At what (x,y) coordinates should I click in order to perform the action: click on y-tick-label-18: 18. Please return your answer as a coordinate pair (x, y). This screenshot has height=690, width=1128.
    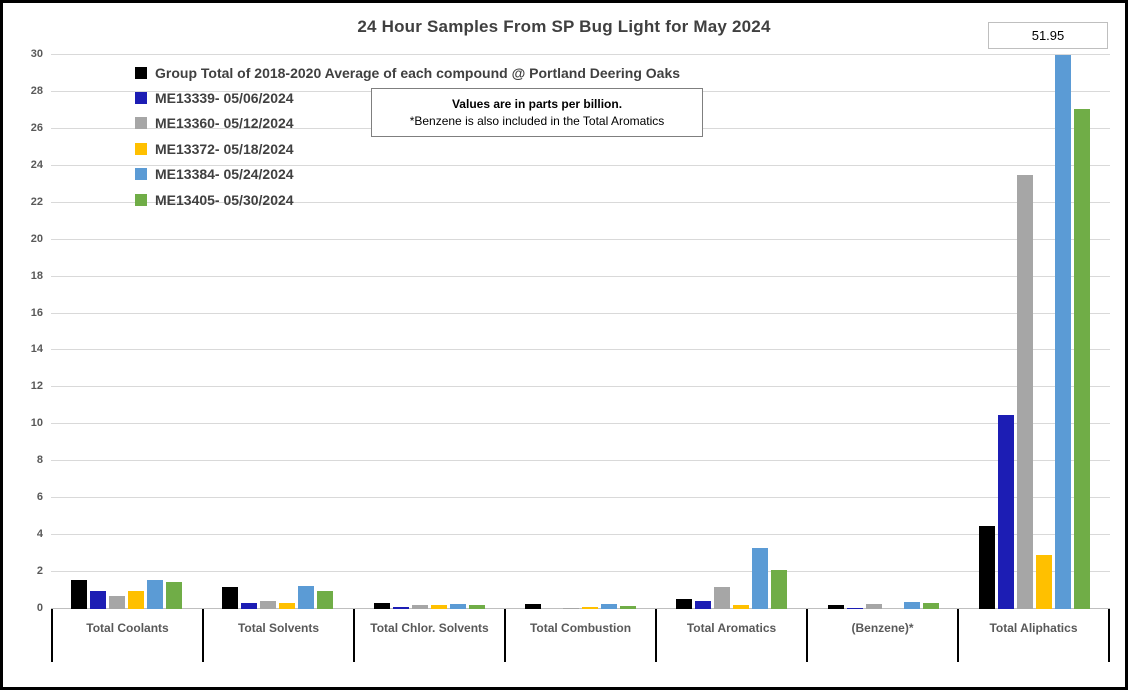
    Looking at the image, I should click on (36, 275).